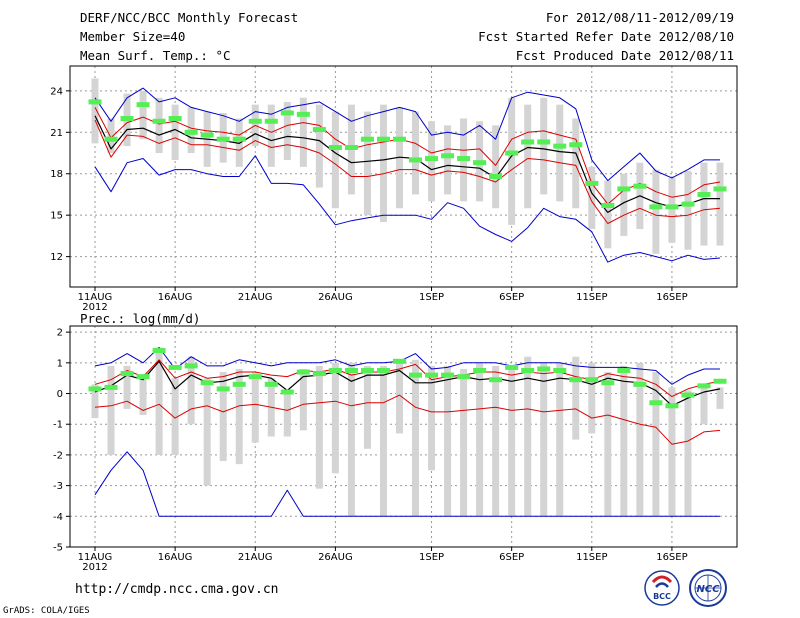 This screenshot has width=800, height=618. What do you see at coordinates (591, 557) in the screenshot?
I see `prec-x-tick-label: 11SEP` at bounding box center [591, 557].